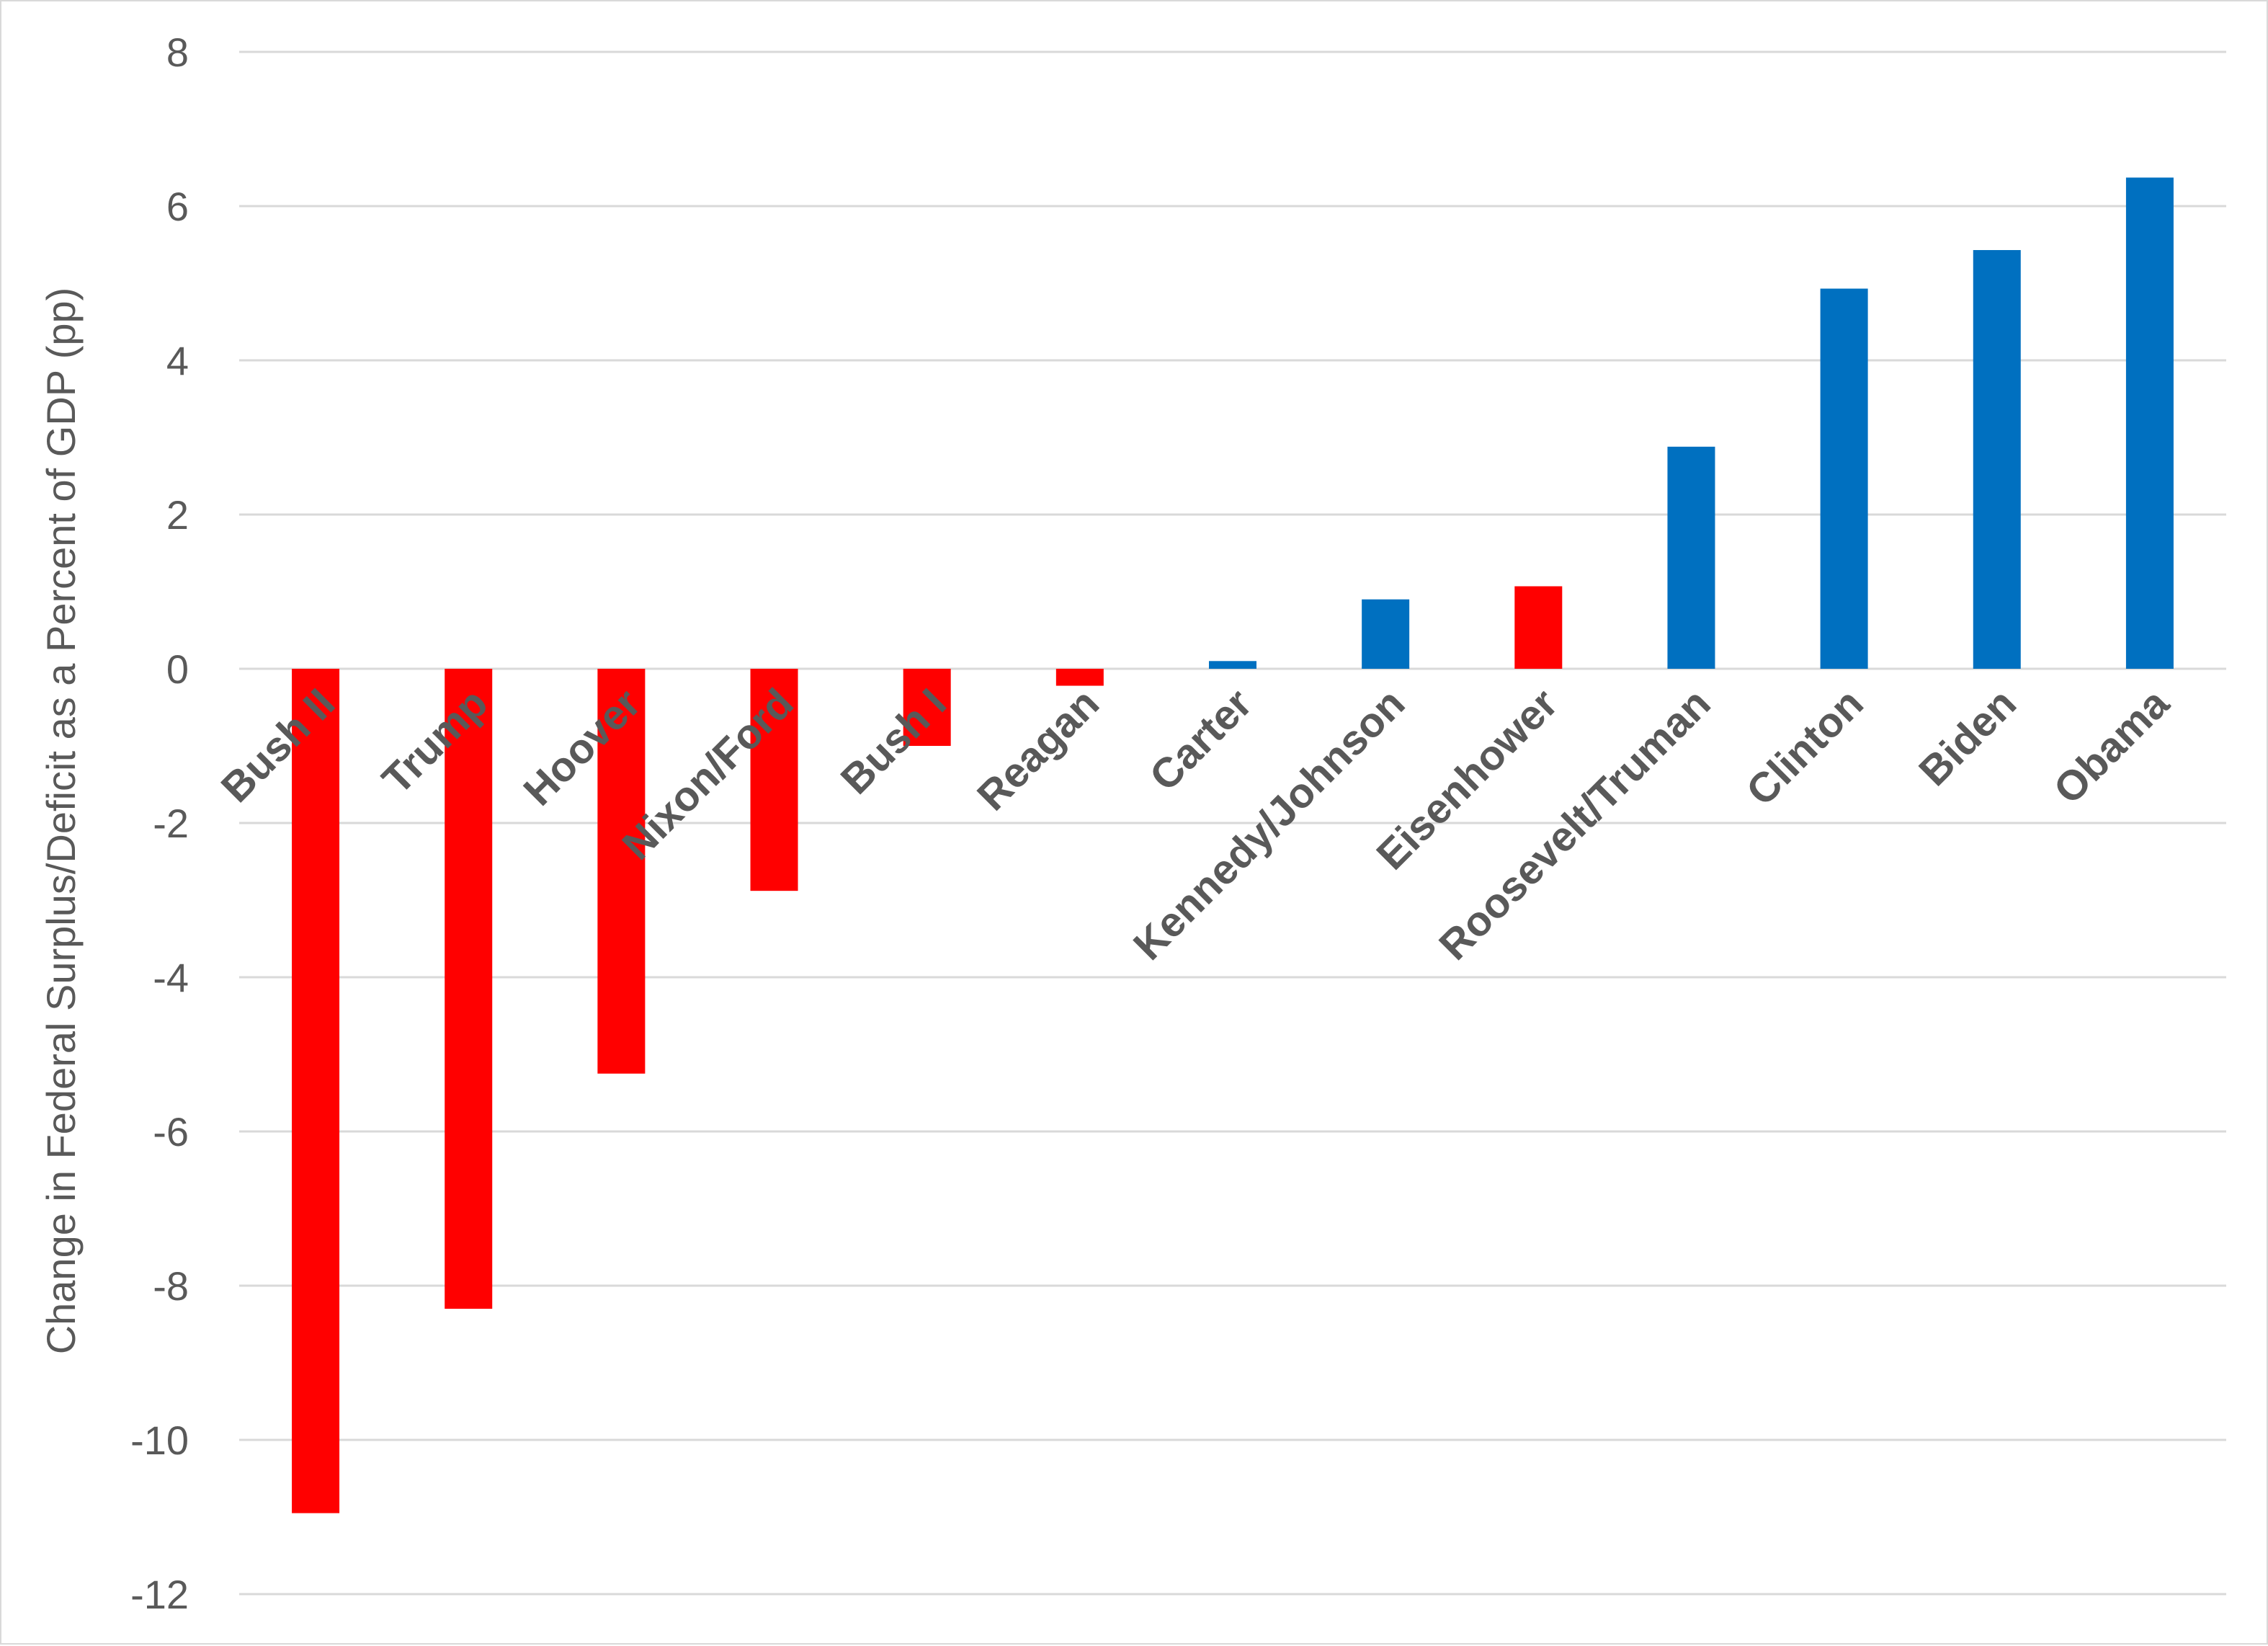 This screenshot has width=2268, height=1646. What do you see at coordinates (316, 1091) in the screenshot?
I see `bar-bush-ii` at bounding box center [316, 1091].